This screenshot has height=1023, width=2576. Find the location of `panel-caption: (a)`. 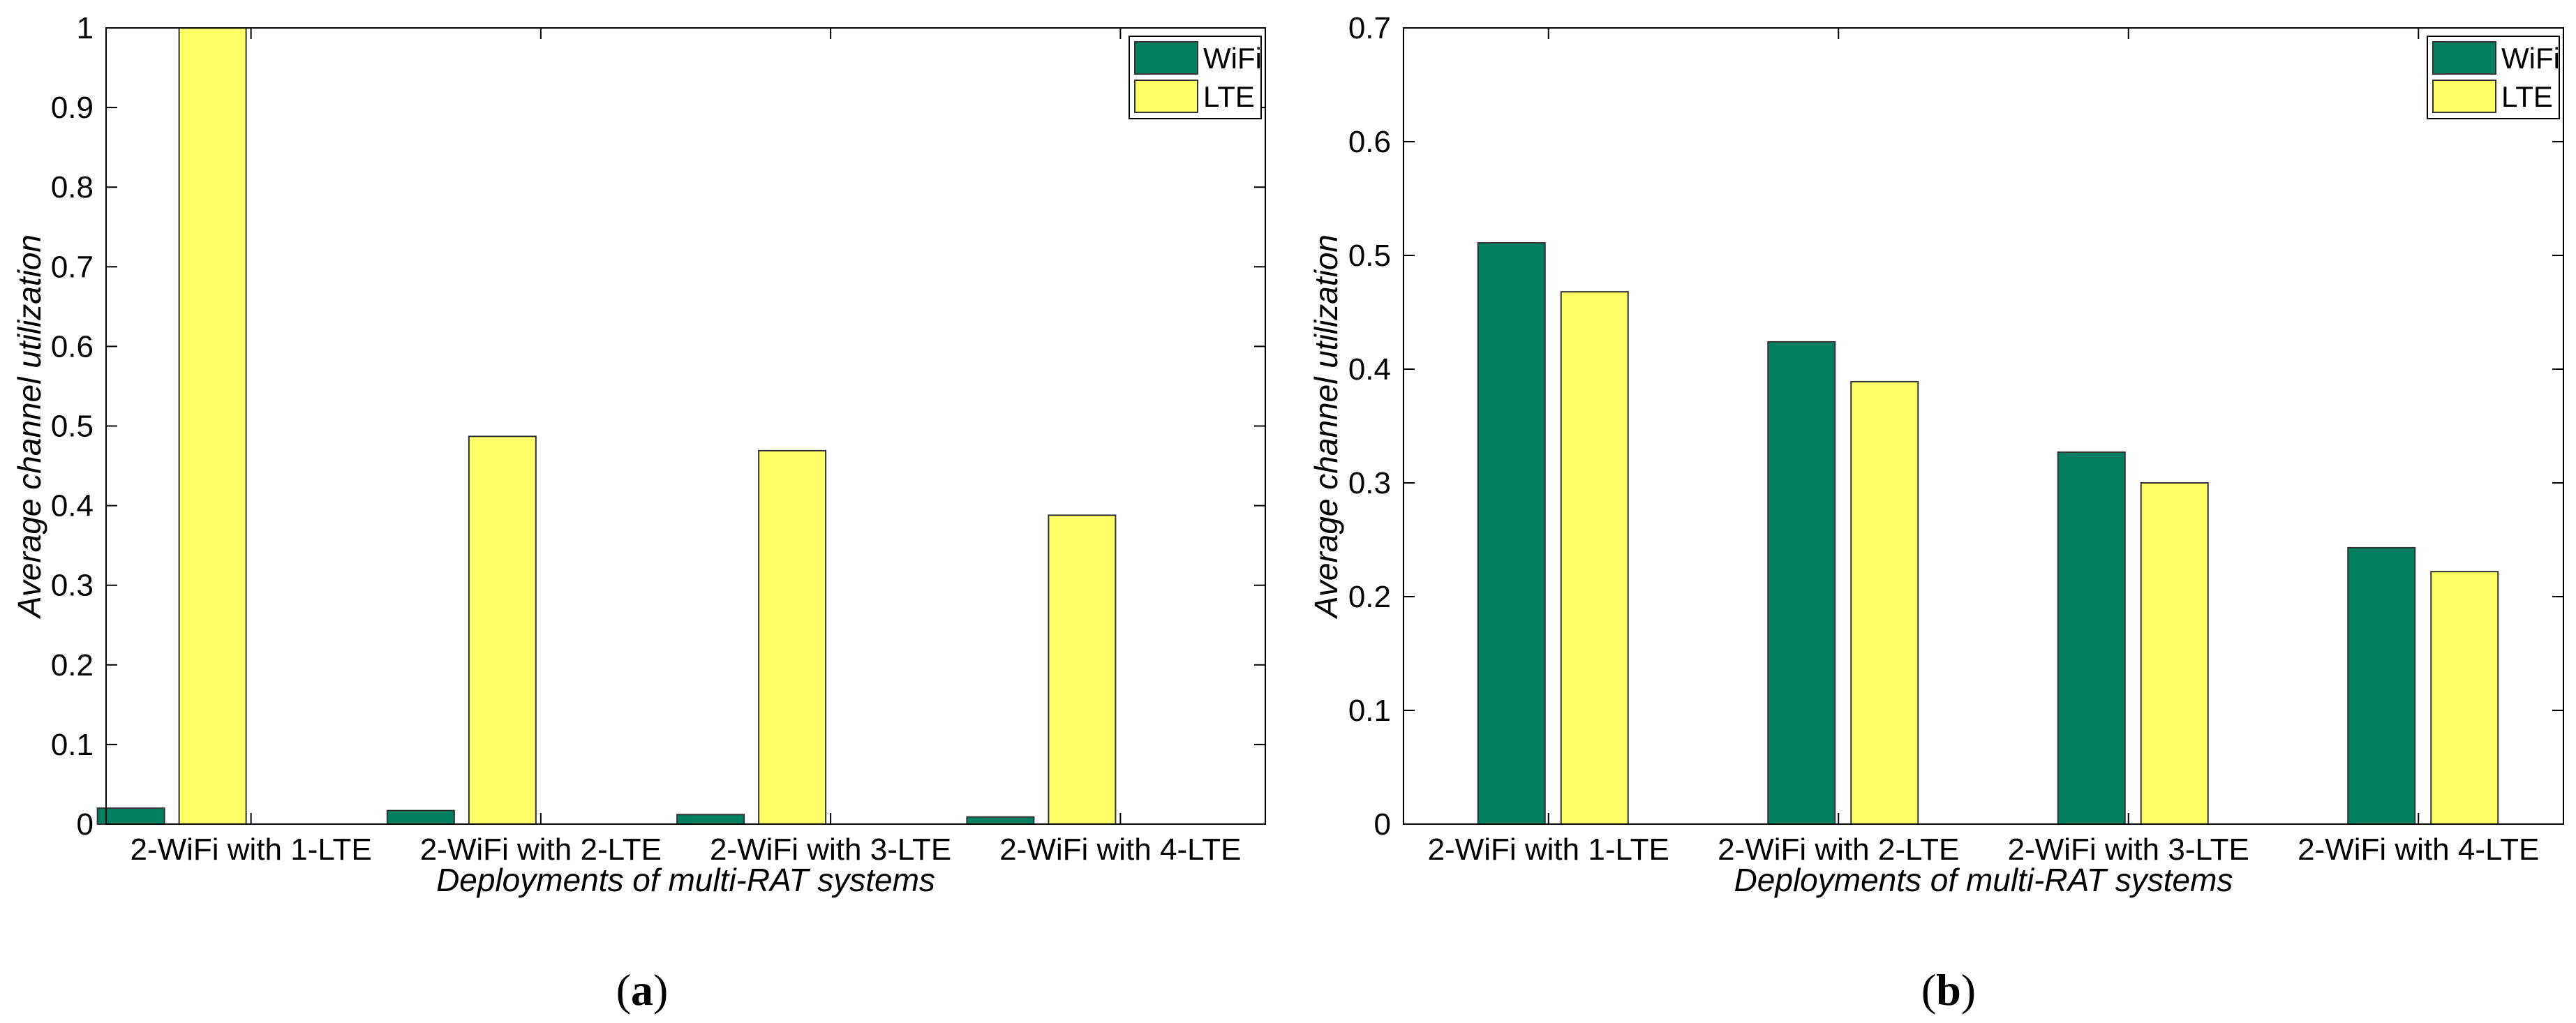

panel-caption: (a) is located at coordinates (643, 990).